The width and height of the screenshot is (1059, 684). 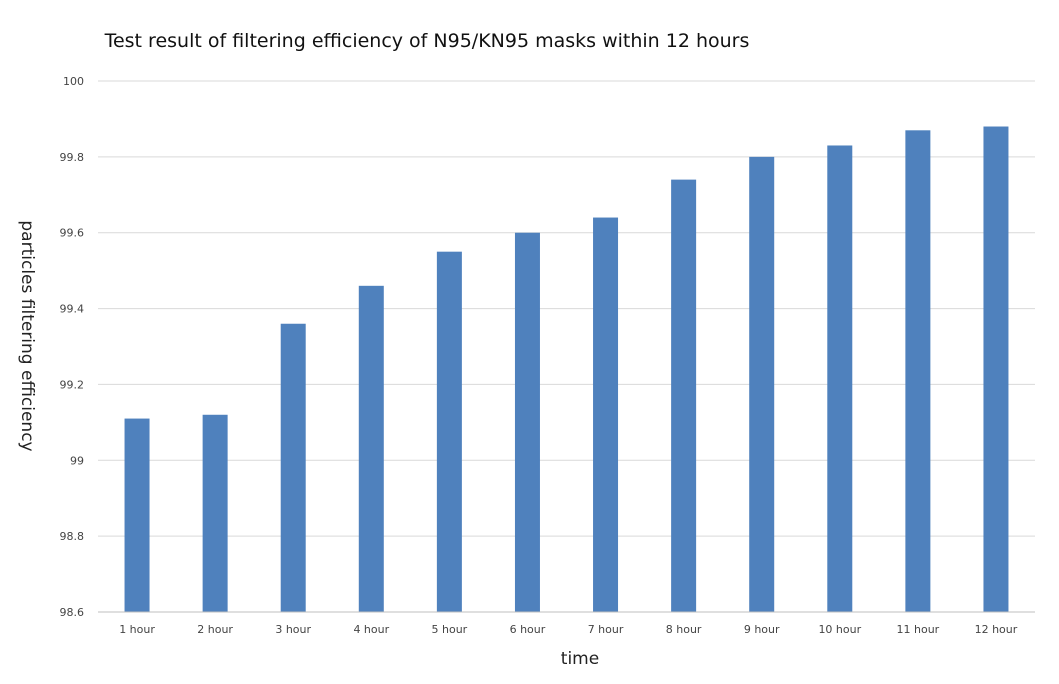 What do you see at coordinates (762, 629) in the screenshot?
I see `x-tick-label: 9 hour` at bounding box center [762, 629].